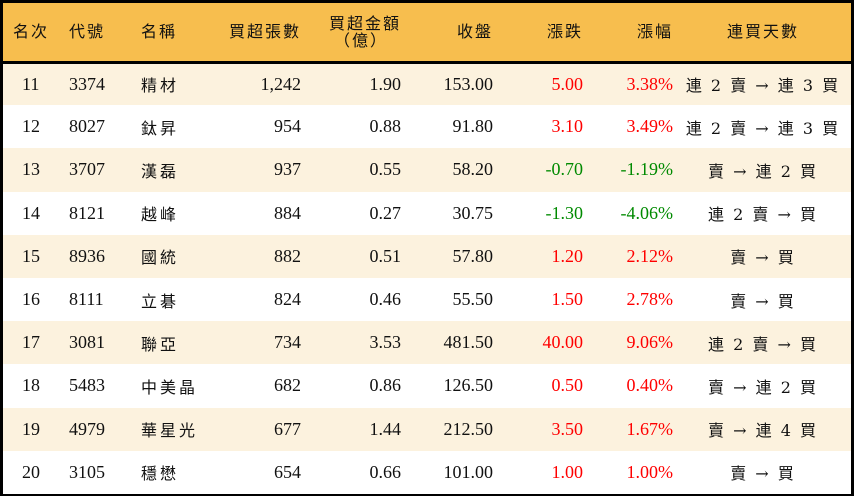  I want to click on cell-change: 3.50, so click(567, 428).